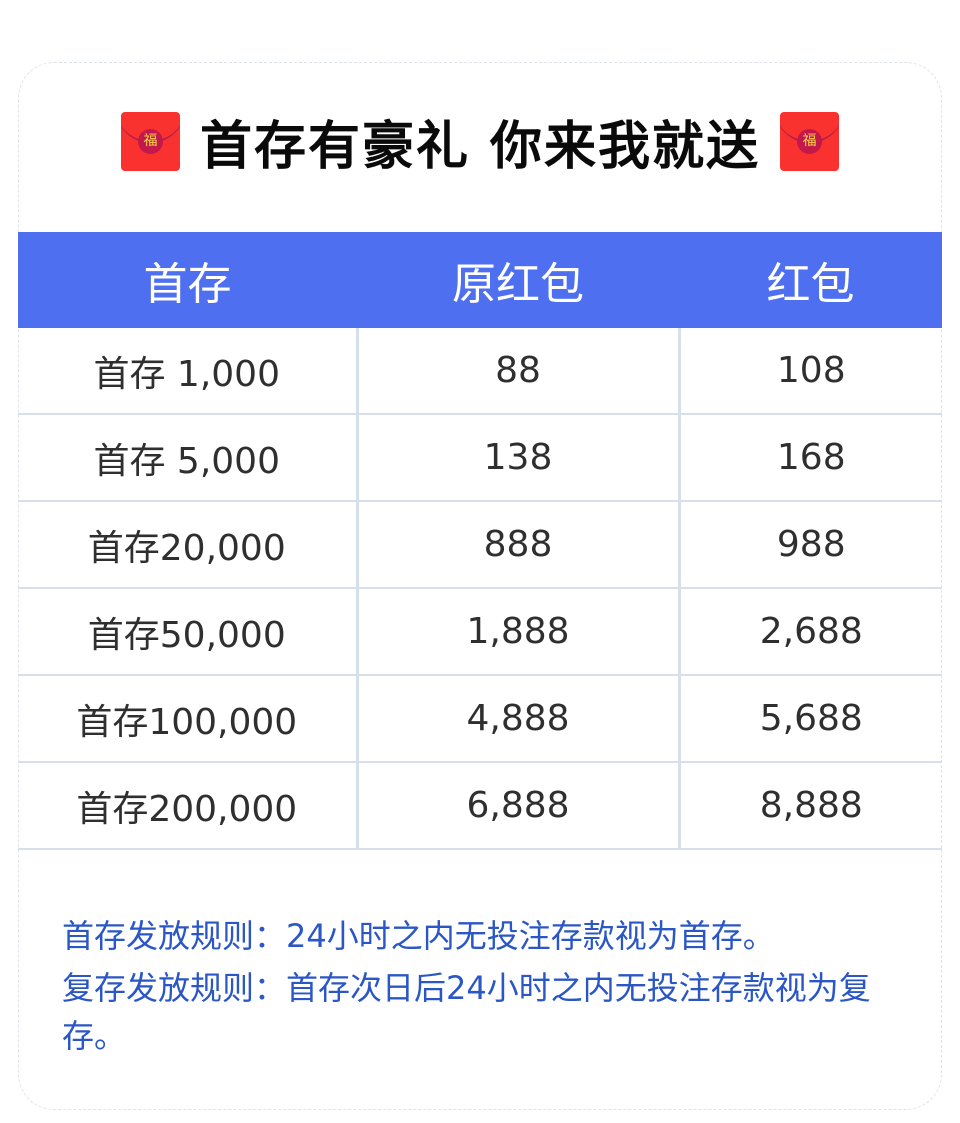  I want to click on original-bonus-cell: 6,888, so click(517, 806).